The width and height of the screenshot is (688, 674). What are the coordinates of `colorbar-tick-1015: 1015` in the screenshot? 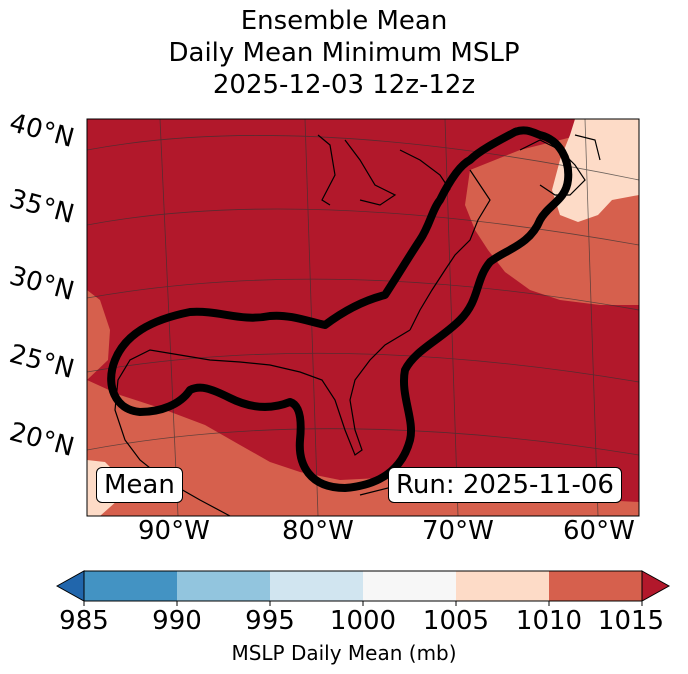 It's located at (631, 621).